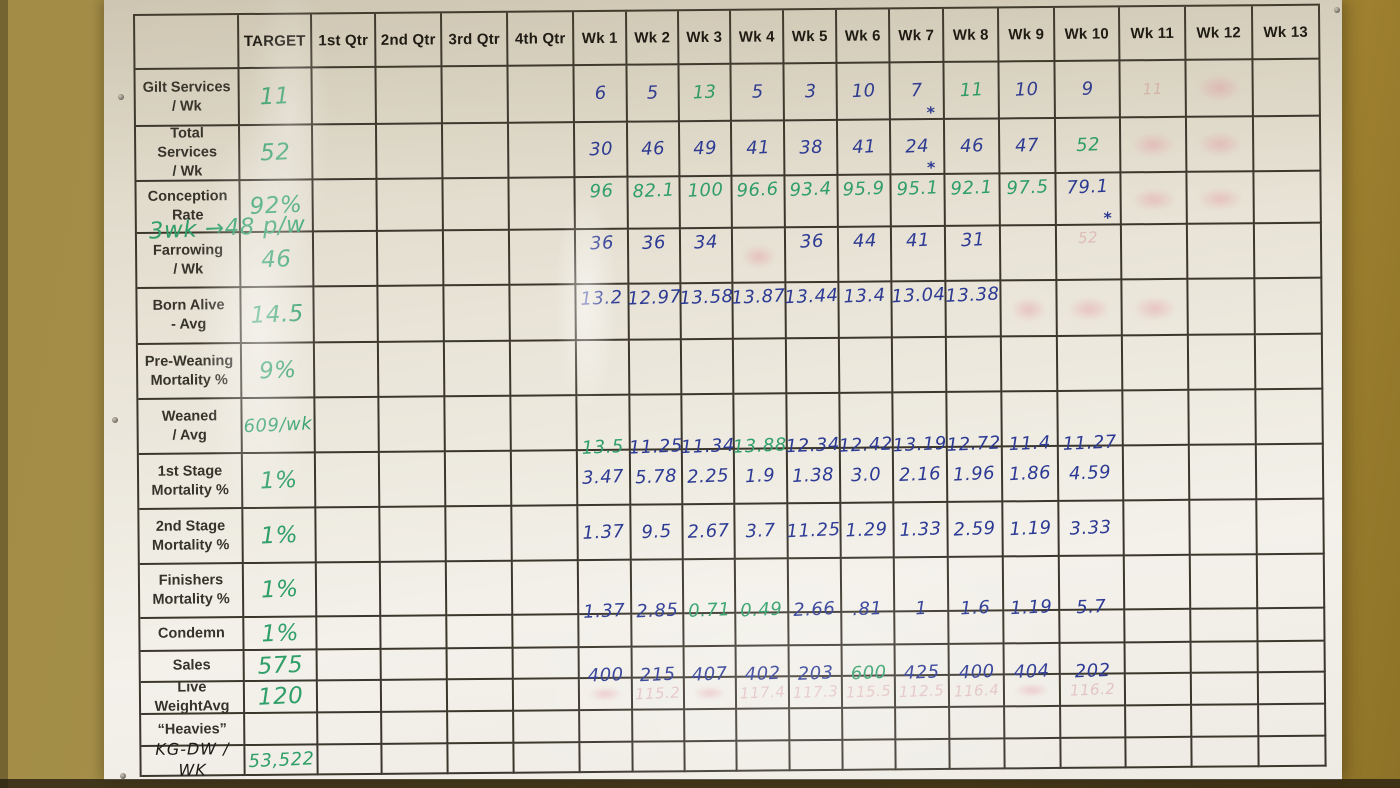 The width and height of the screenshot is (1400, 788). I want to click on week-value: 2.59, so click(976, 530).